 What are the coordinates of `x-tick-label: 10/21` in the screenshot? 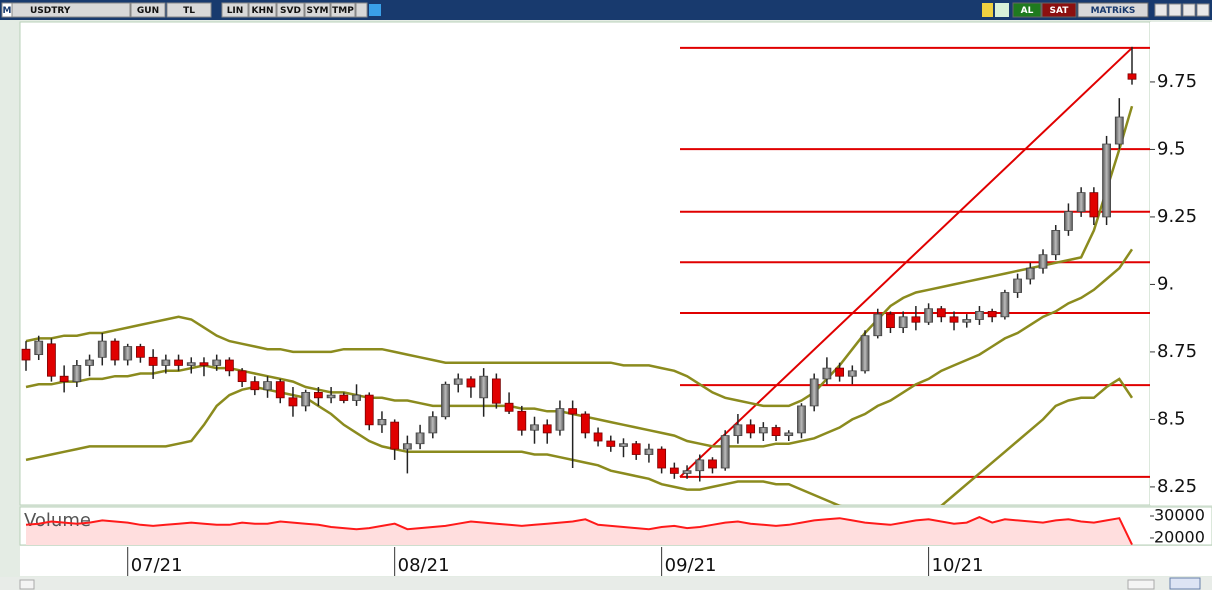 It's located at (958, 565).